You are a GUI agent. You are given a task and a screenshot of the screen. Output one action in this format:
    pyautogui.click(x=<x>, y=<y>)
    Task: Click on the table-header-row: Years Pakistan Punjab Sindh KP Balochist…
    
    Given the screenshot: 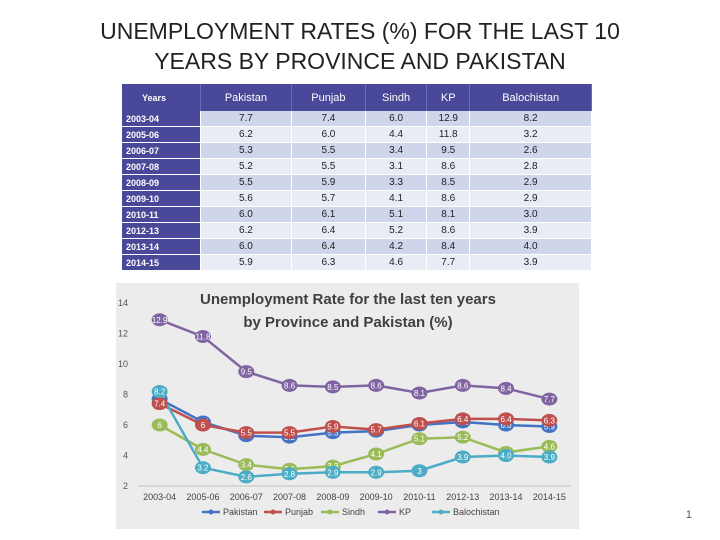 What is the action you would take?
    pyautogui.click(x=357, y=97)
    